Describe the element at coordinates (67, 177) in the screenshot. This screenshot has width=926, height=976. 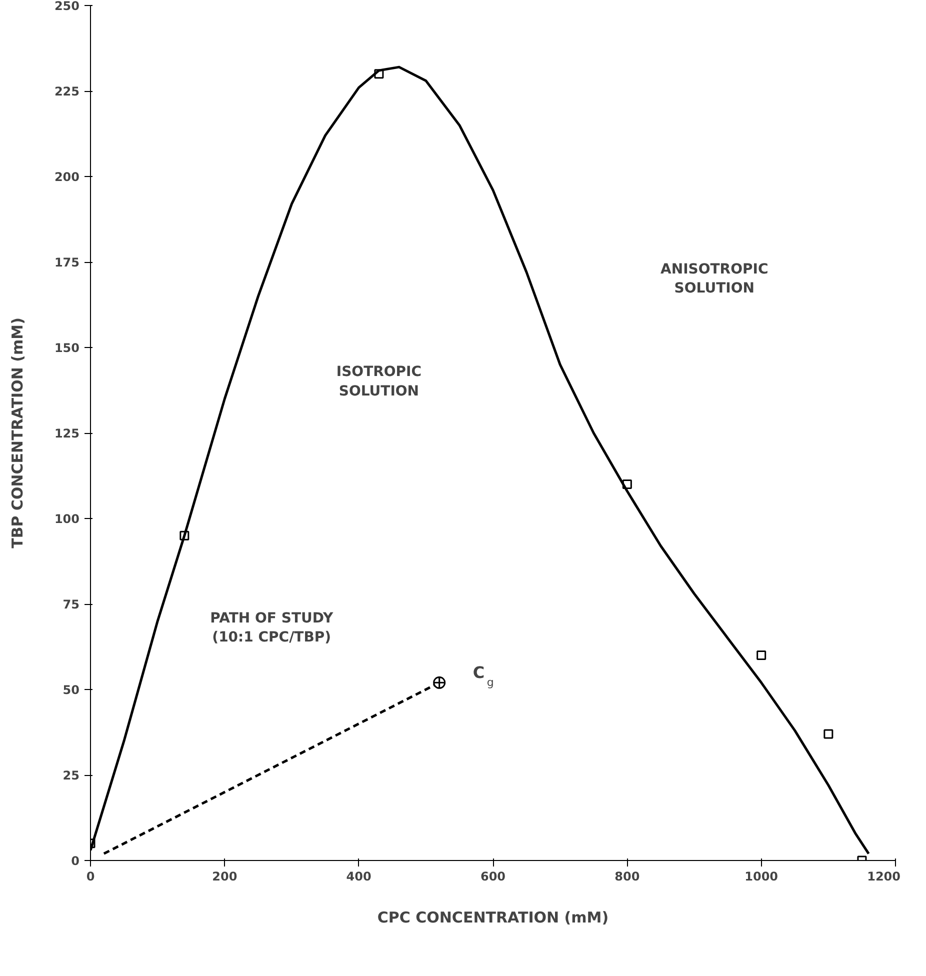
I see `y-tick-label: 200` at that location.